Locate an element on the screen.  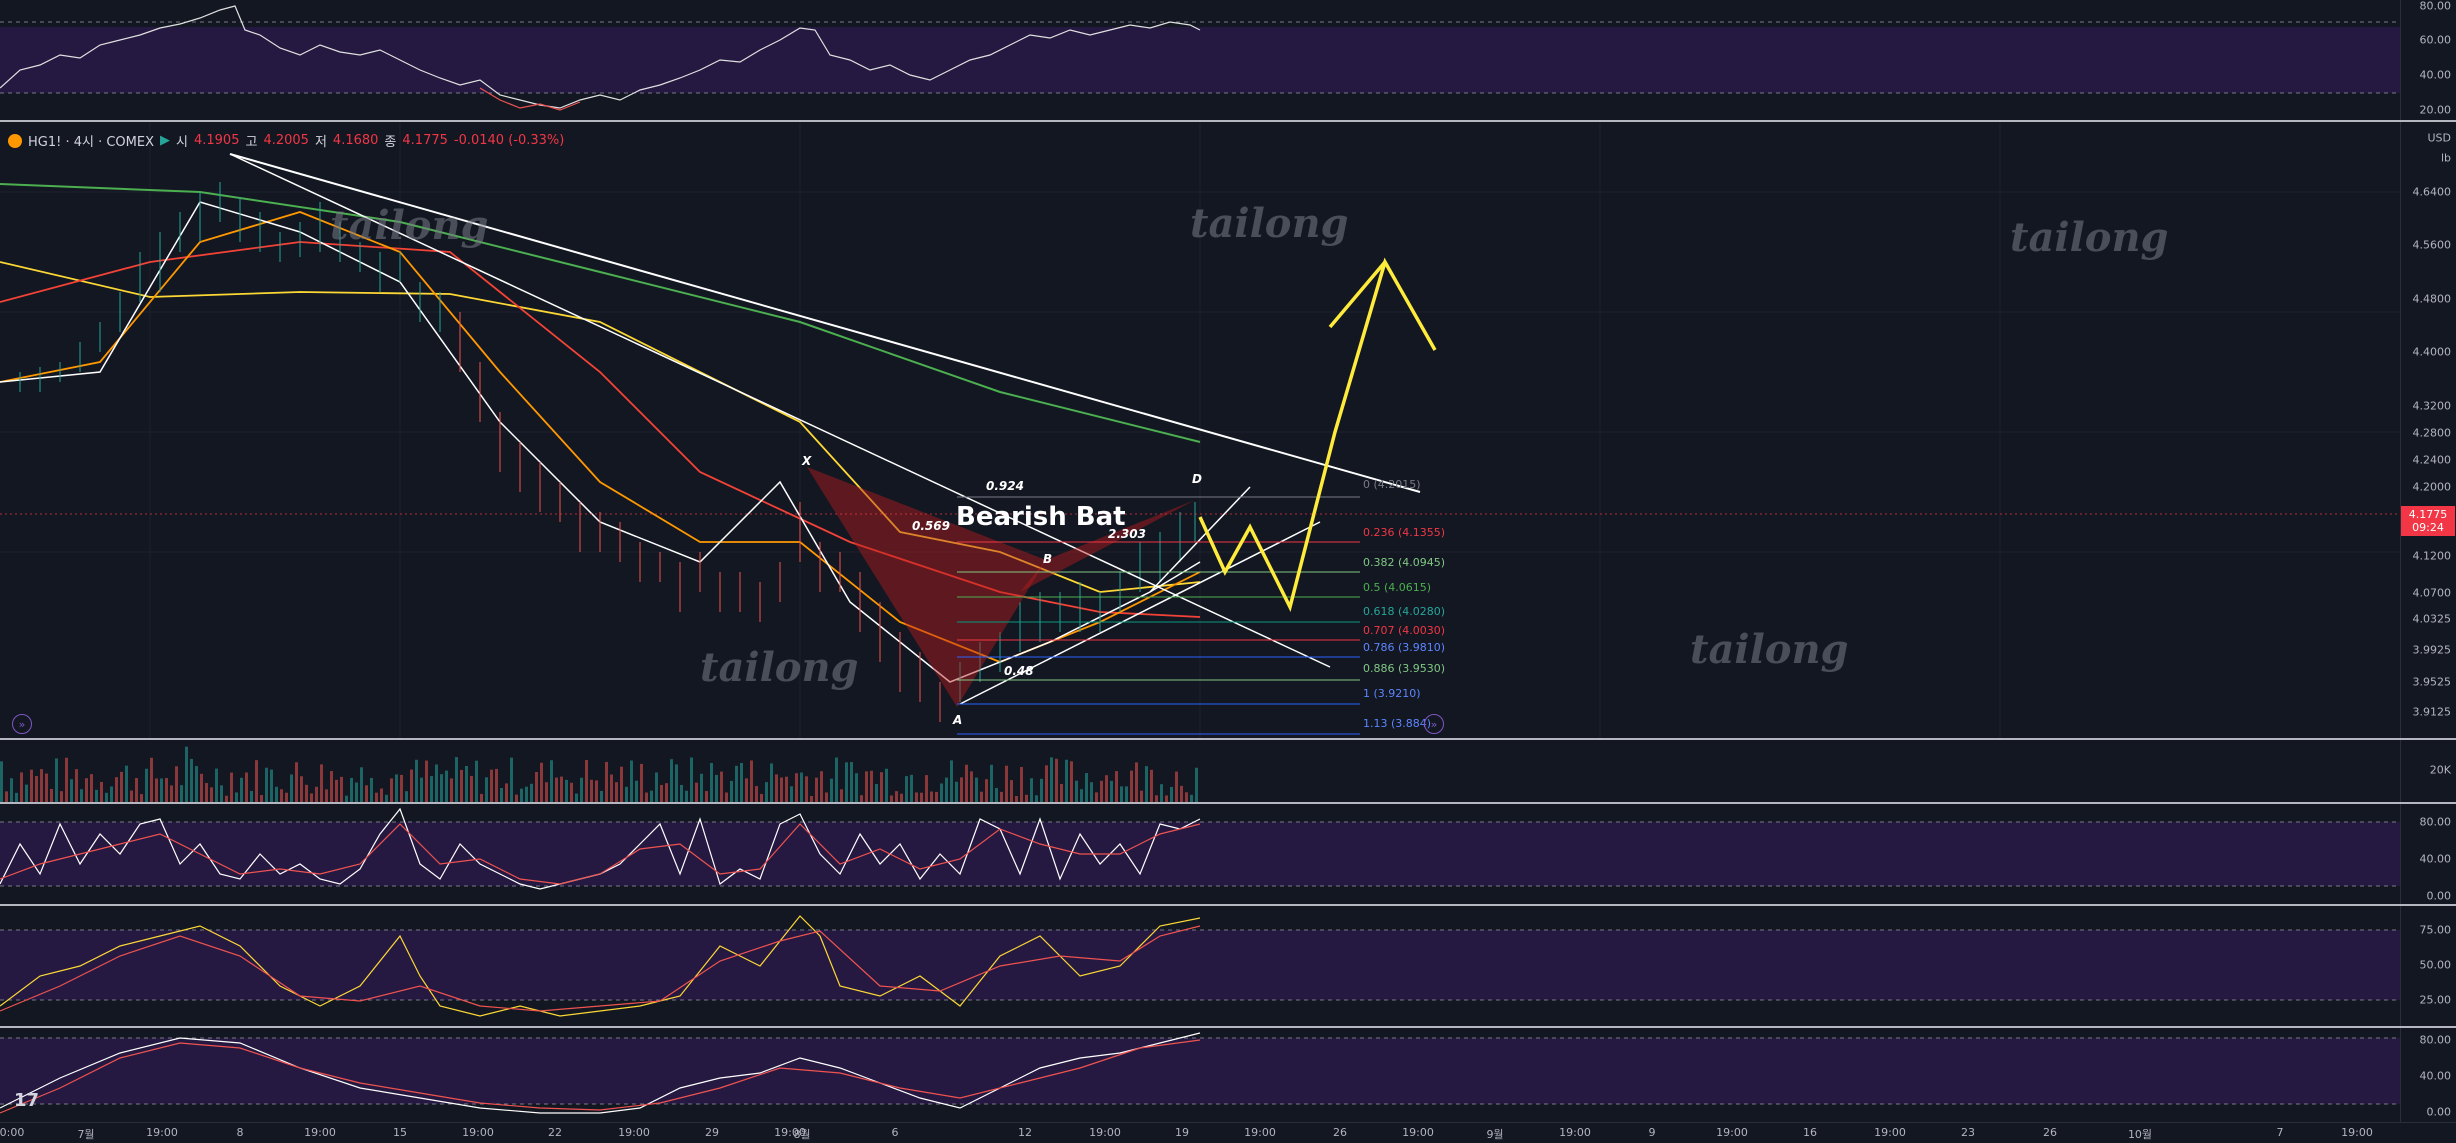
watermark: tailong is located at coordinates (1769, 649).